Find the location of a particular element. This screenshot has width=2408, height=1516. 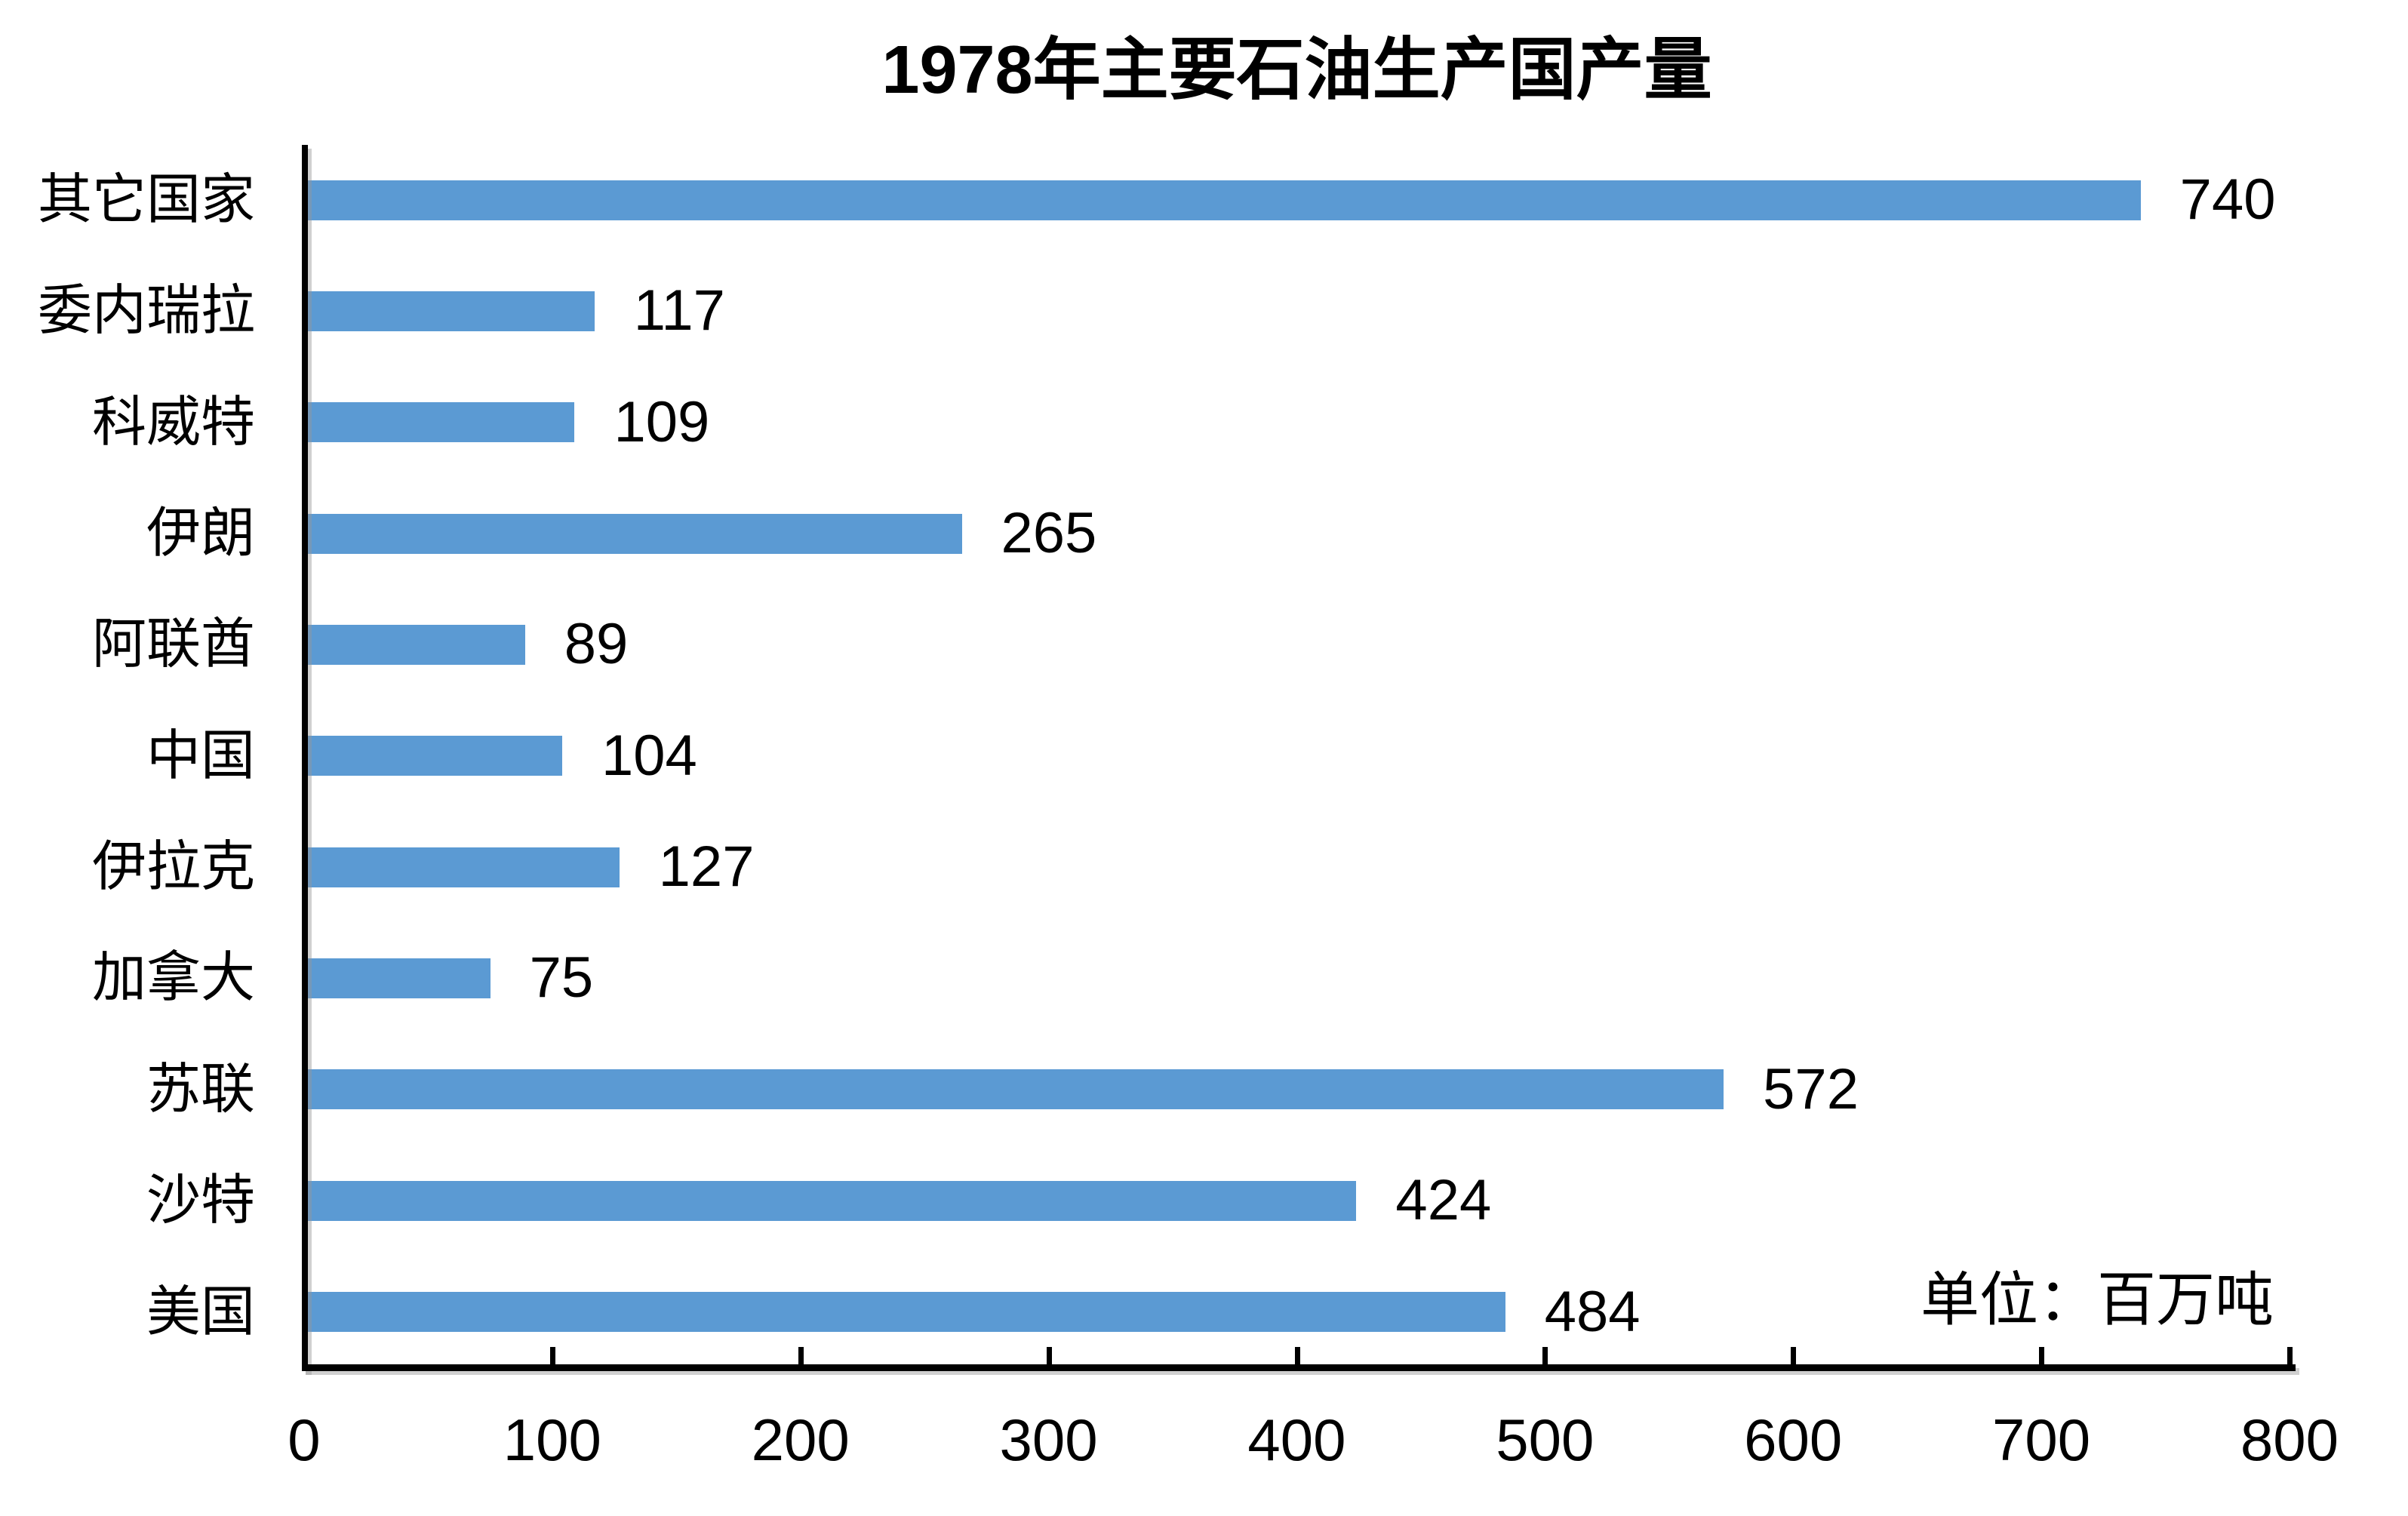

category-label: 科威特 is located at coordinates (173, 422).